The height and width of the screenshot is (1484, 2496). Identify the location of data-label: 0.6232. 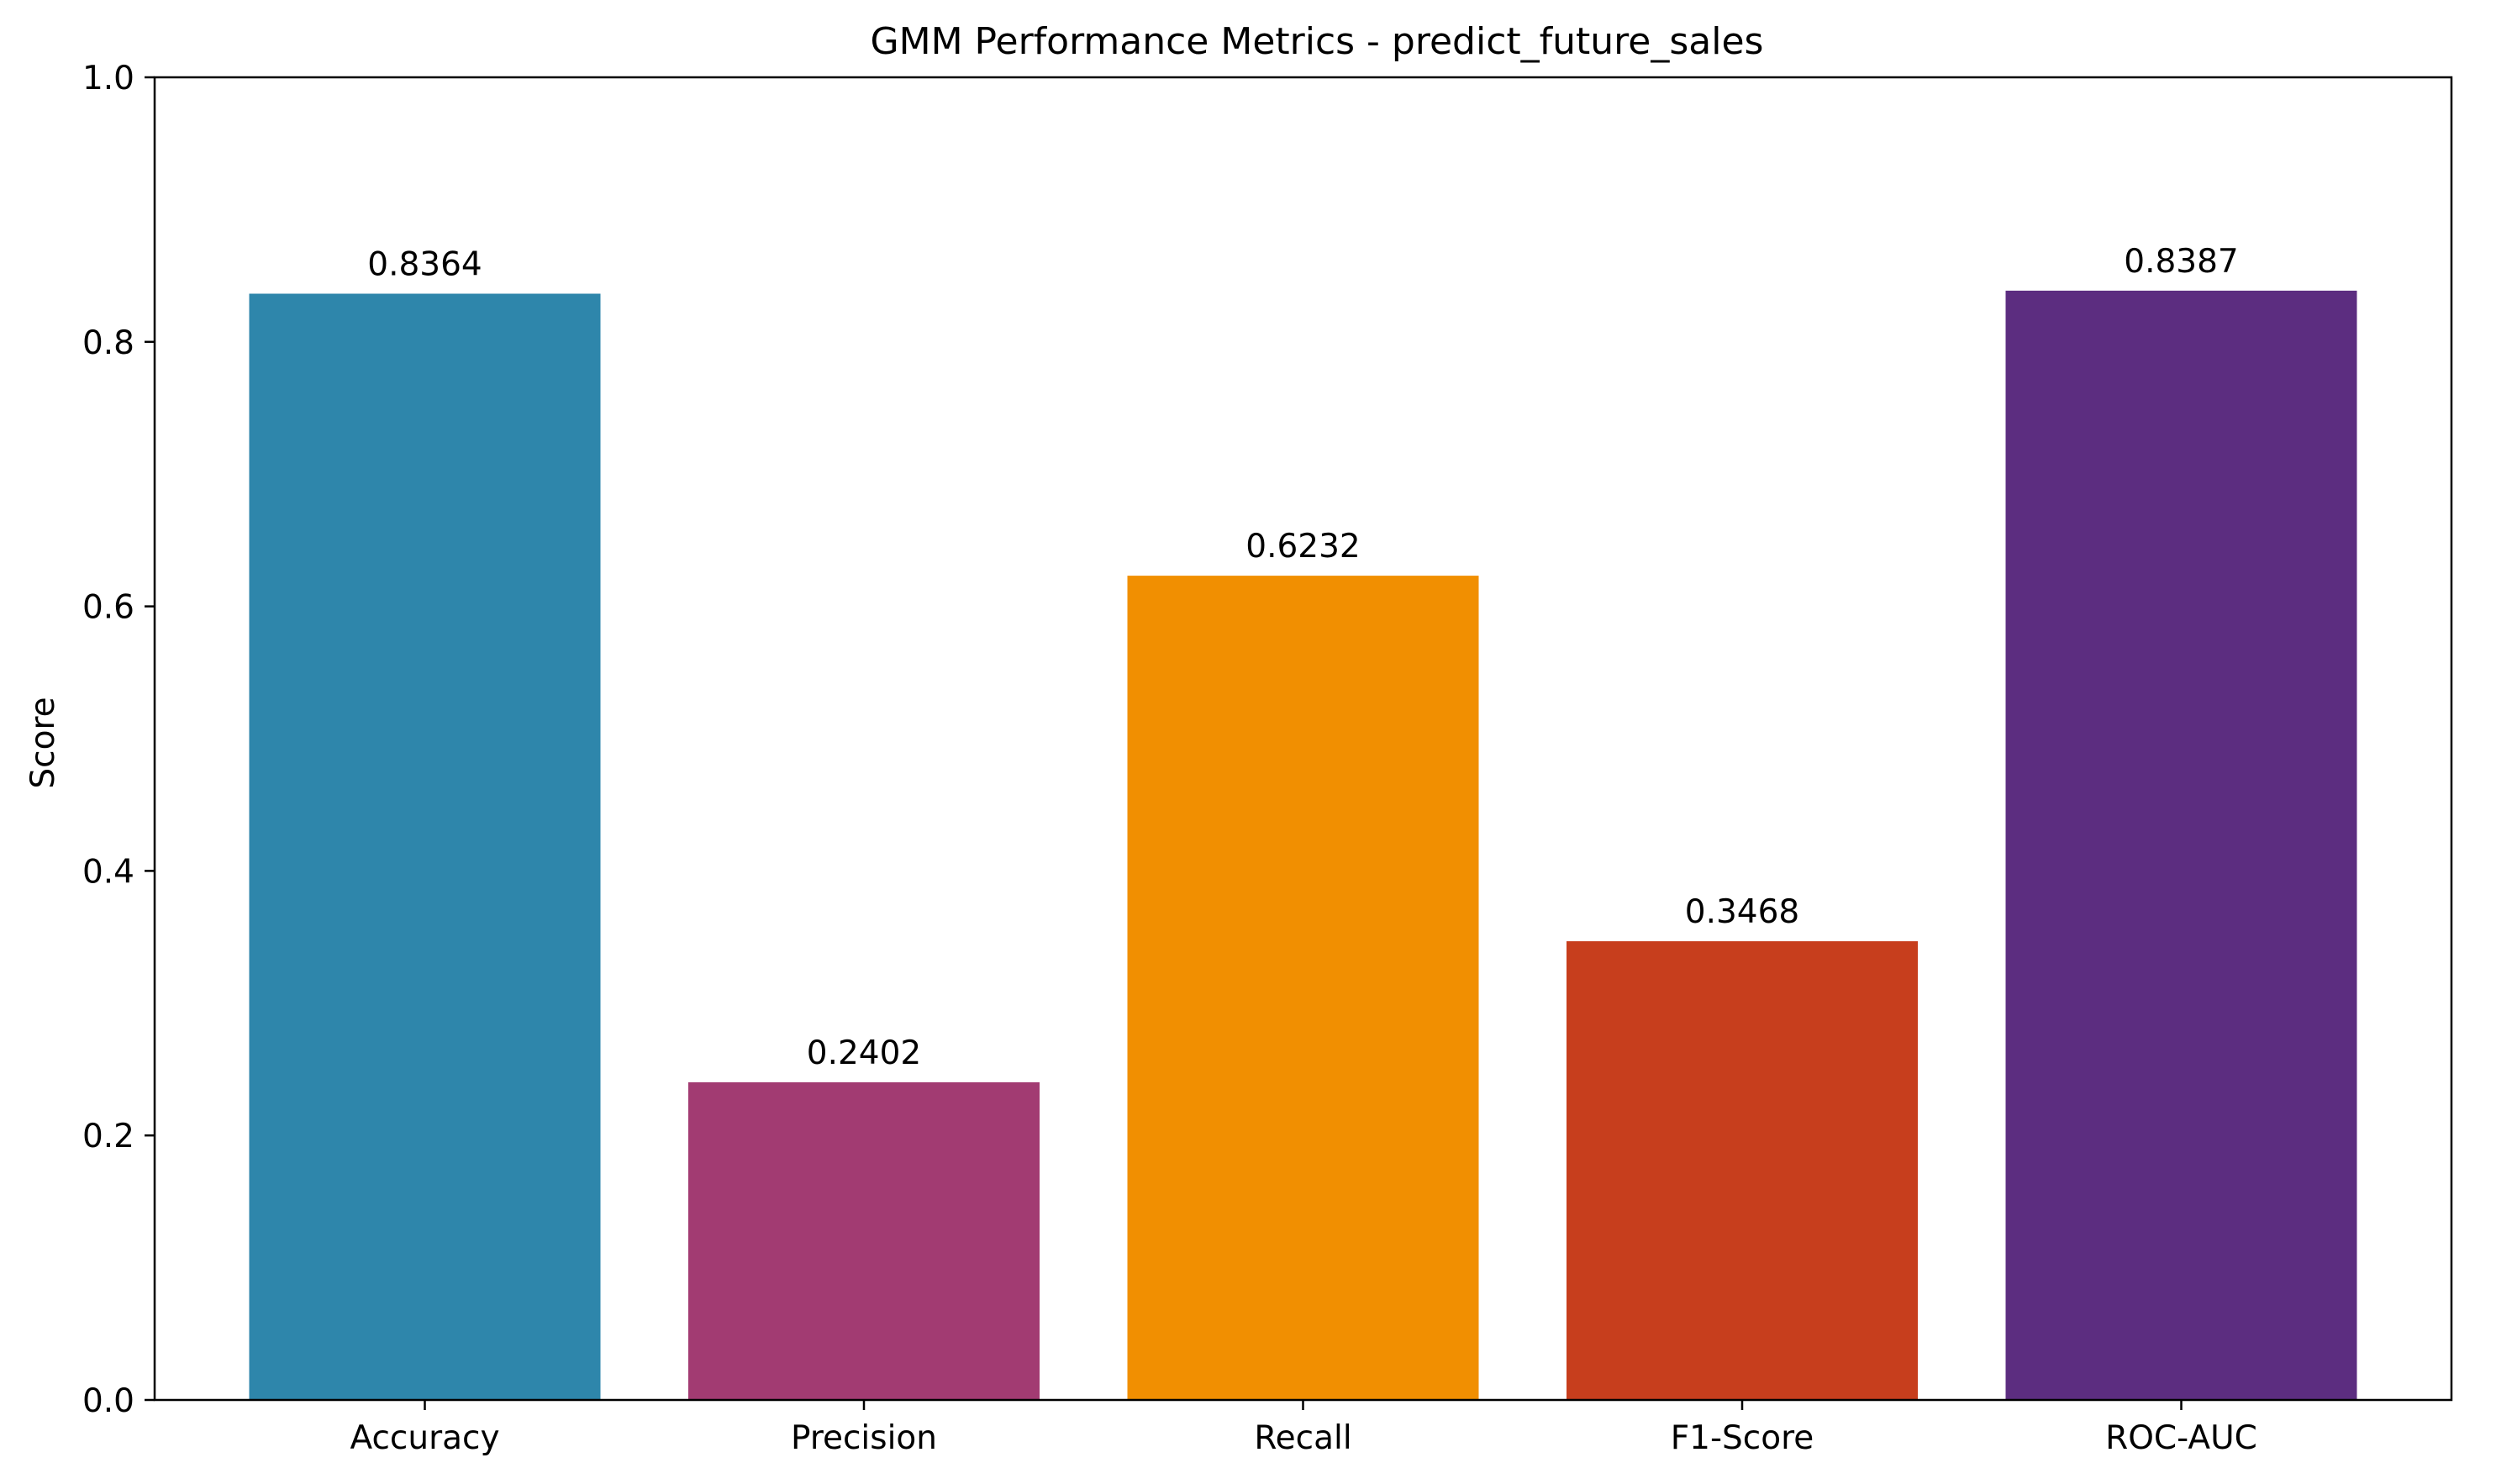
(1302, 547).